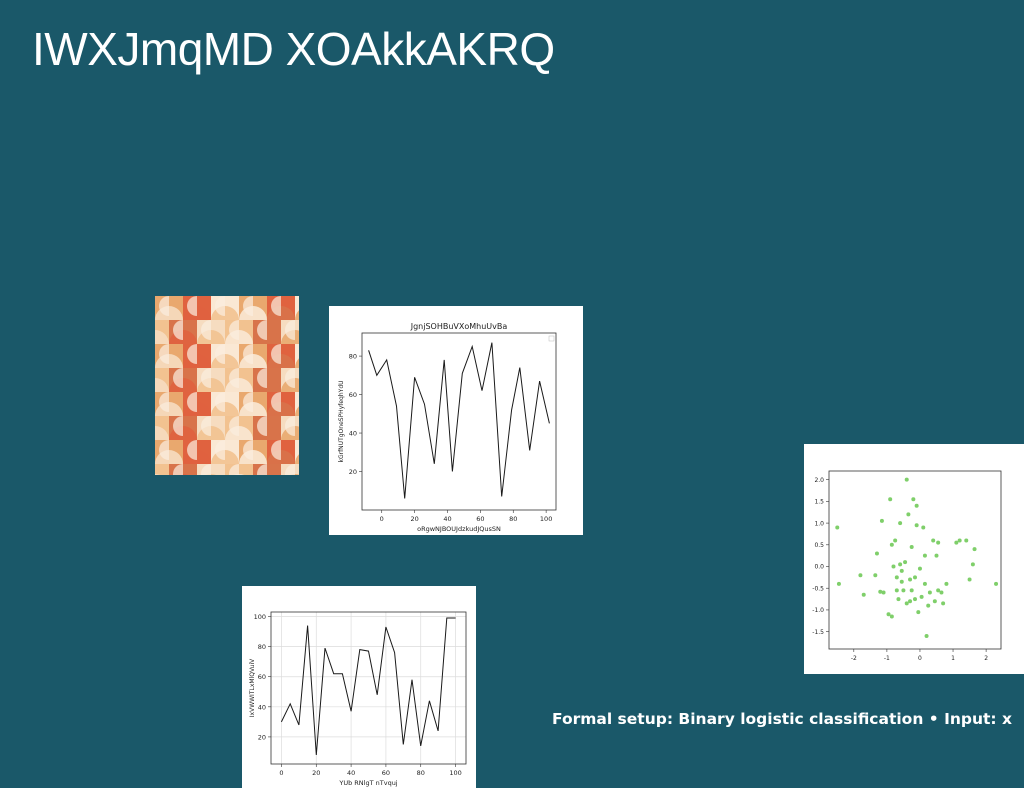  What do you see at coordinates (551, 338) in the screenshot?
I see `legend-box` at bounding box center [551, 338].